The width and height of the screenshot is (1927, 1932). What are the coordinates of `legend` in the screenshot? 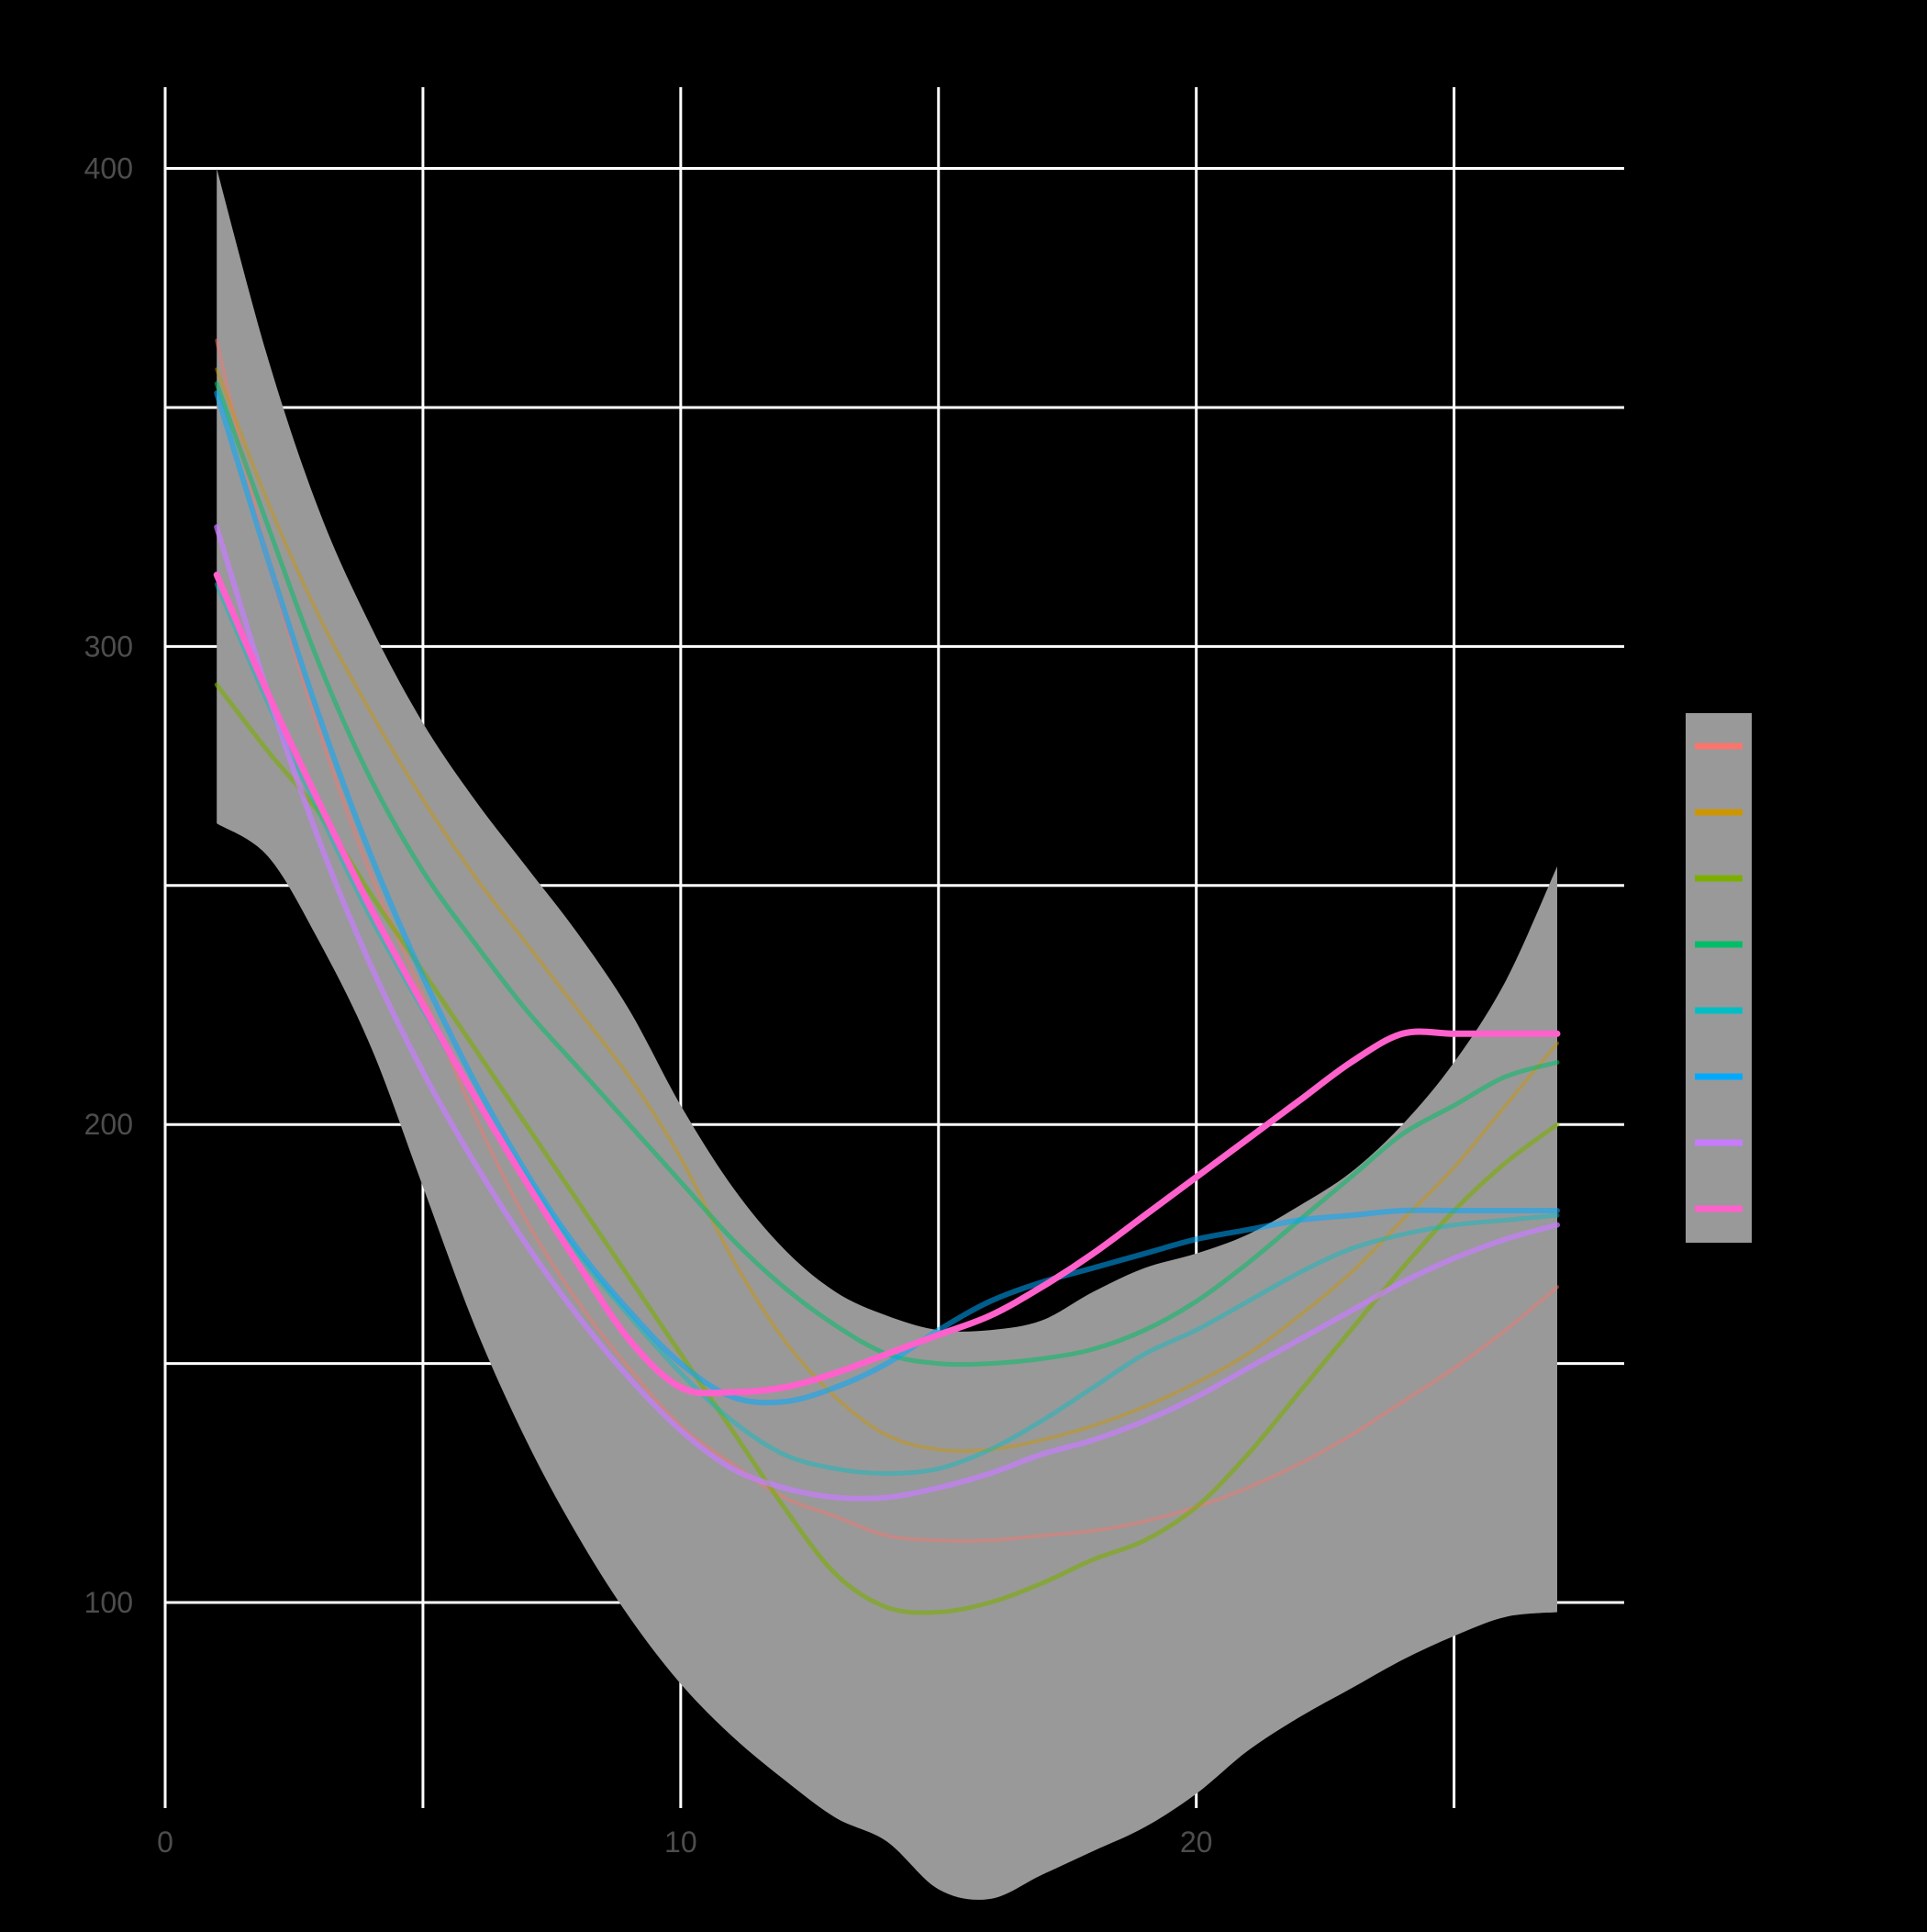 It's located at (1719, 978).